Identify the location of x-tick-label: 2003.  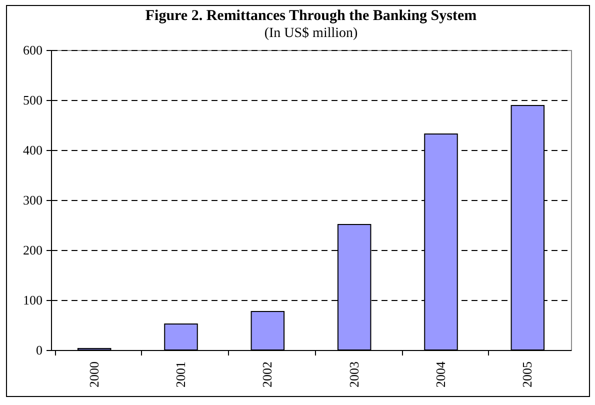
(354, 375).